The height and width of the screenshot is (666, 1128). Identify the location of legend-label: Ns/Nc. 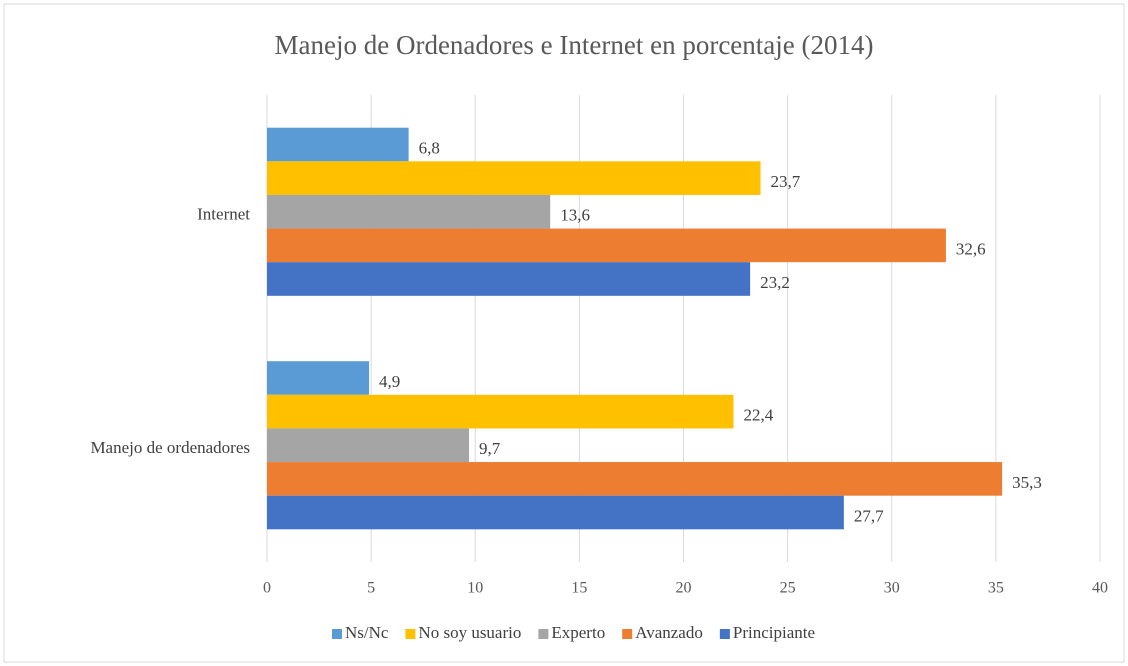
(367, 632).